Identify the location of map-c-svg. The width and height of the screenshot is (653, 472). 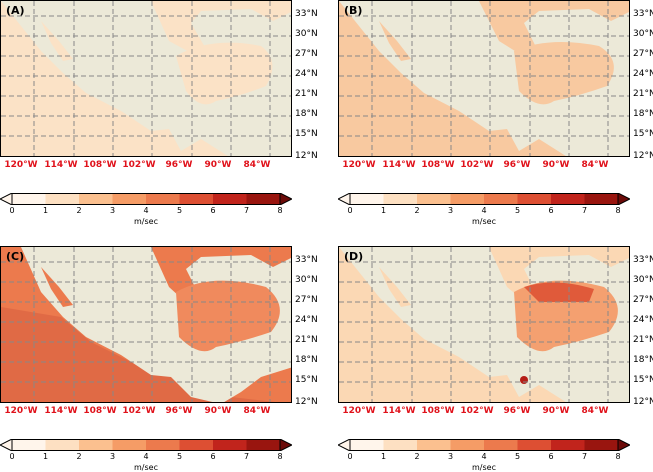
(146, 324).